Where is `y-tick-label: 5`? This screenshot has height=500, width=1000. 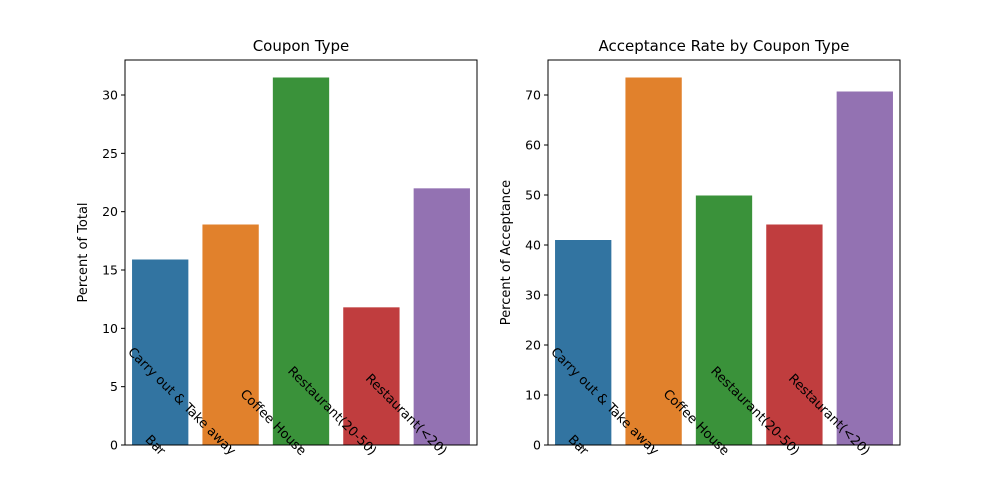 y-tick-label: 5 is located at coordinates (114, 386).